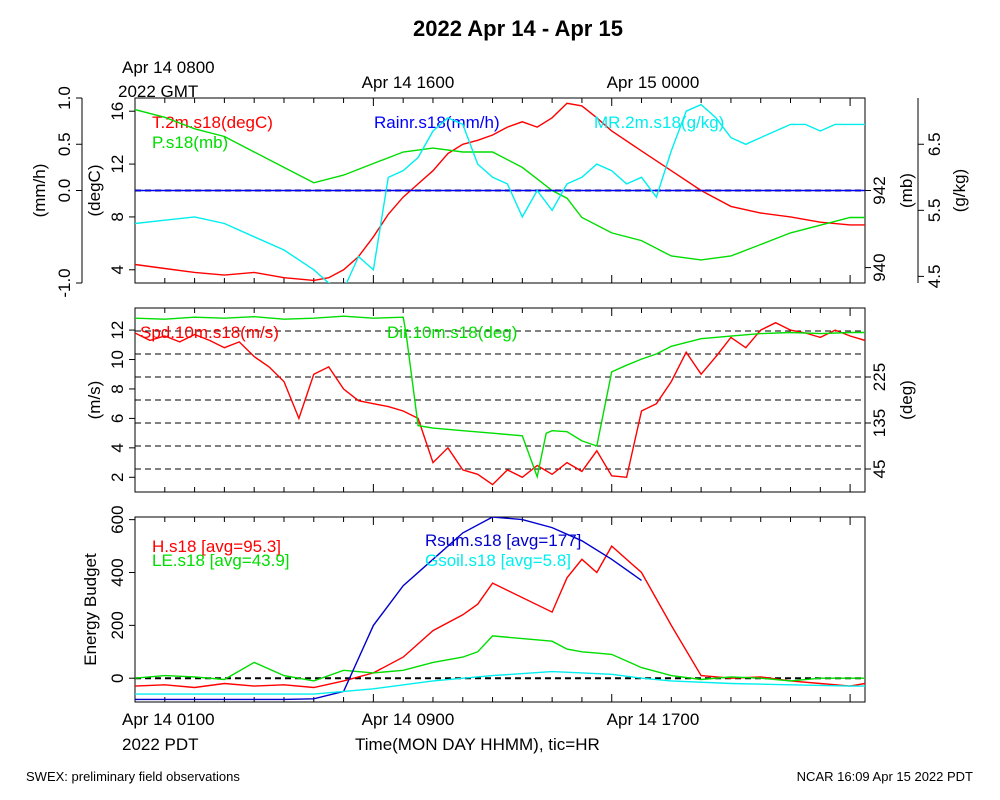  I want to click on y-tick-label: 5.5, so click(934, 211).